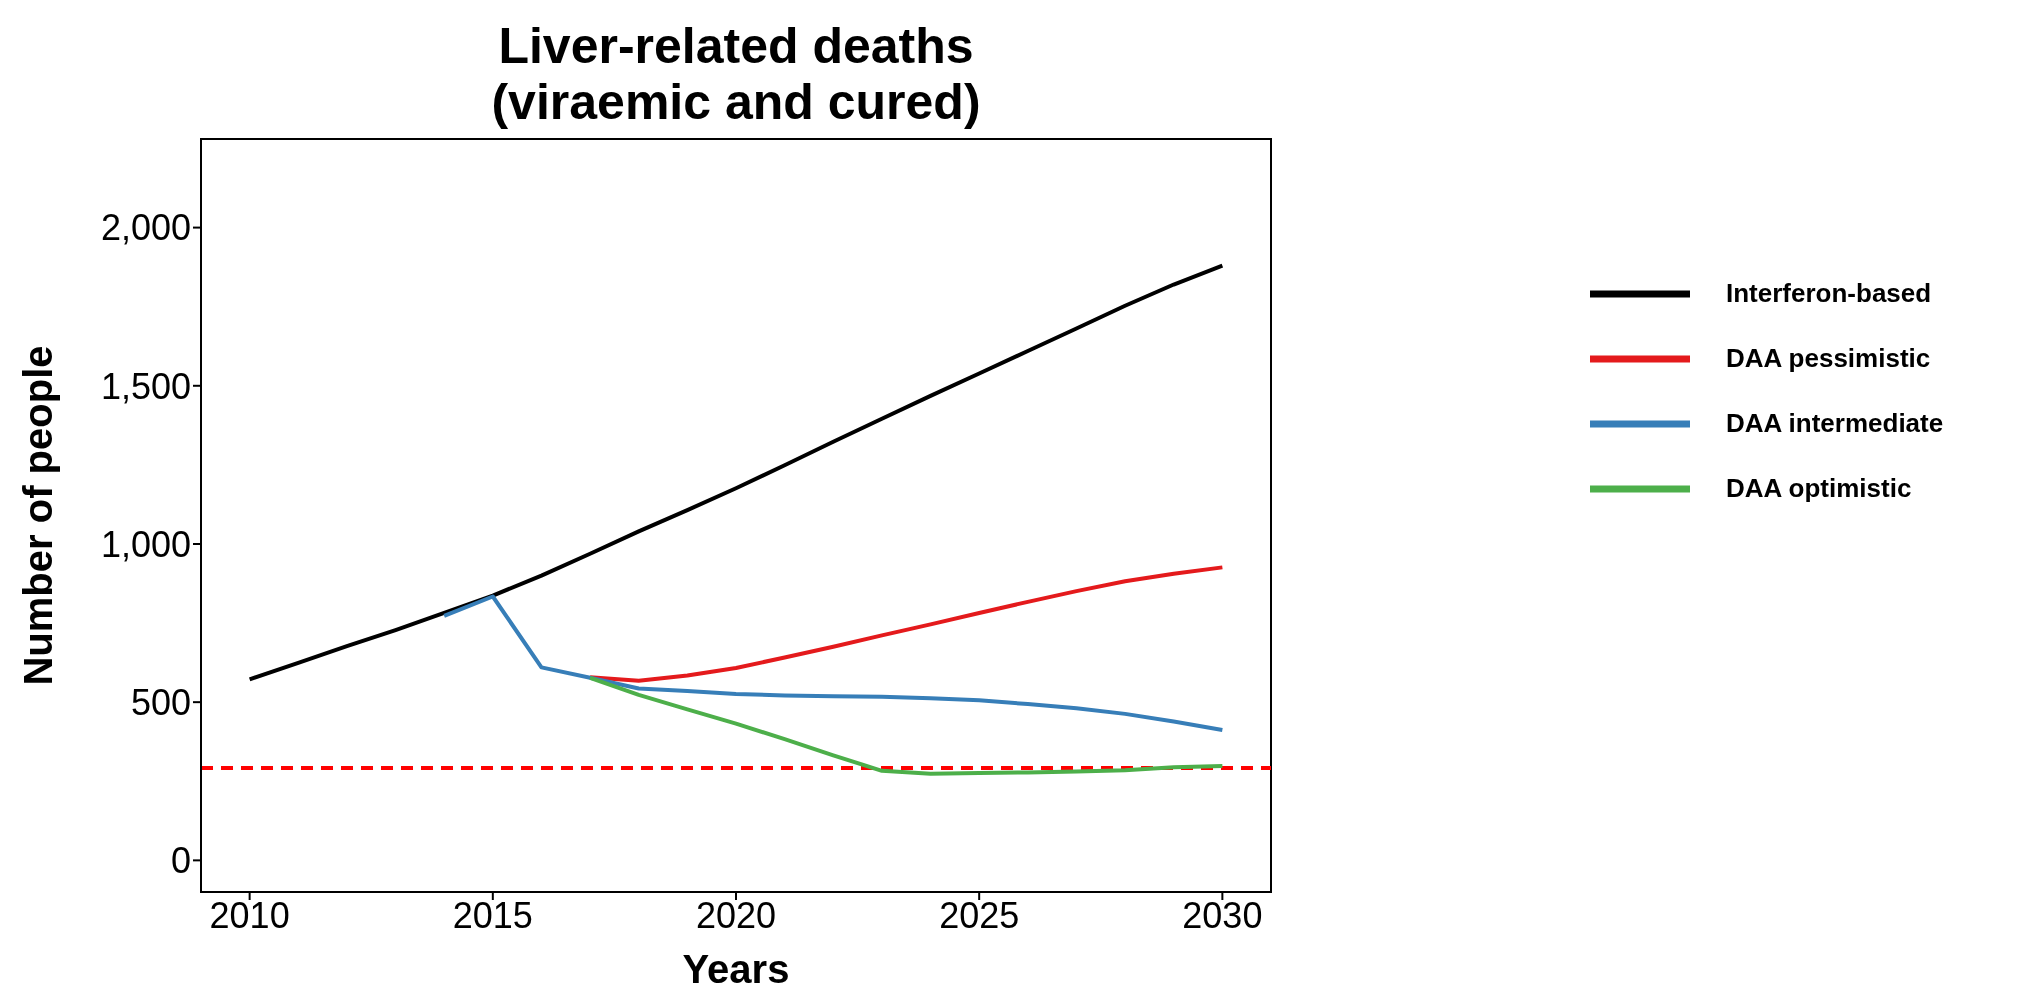  Describe the element at coordinates (145, 228) in the screenshot. I see `y-tick-label: 2,000` at that location.